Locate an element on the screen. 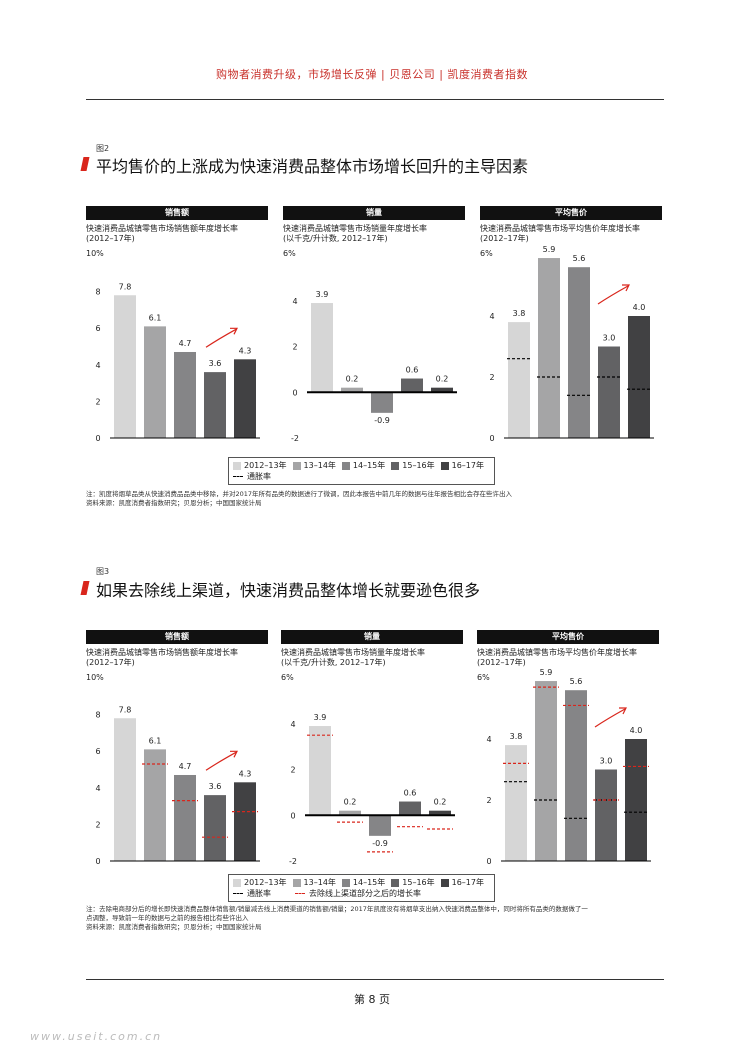  y-tick-label: 6 is located at coordinates (97, 751).